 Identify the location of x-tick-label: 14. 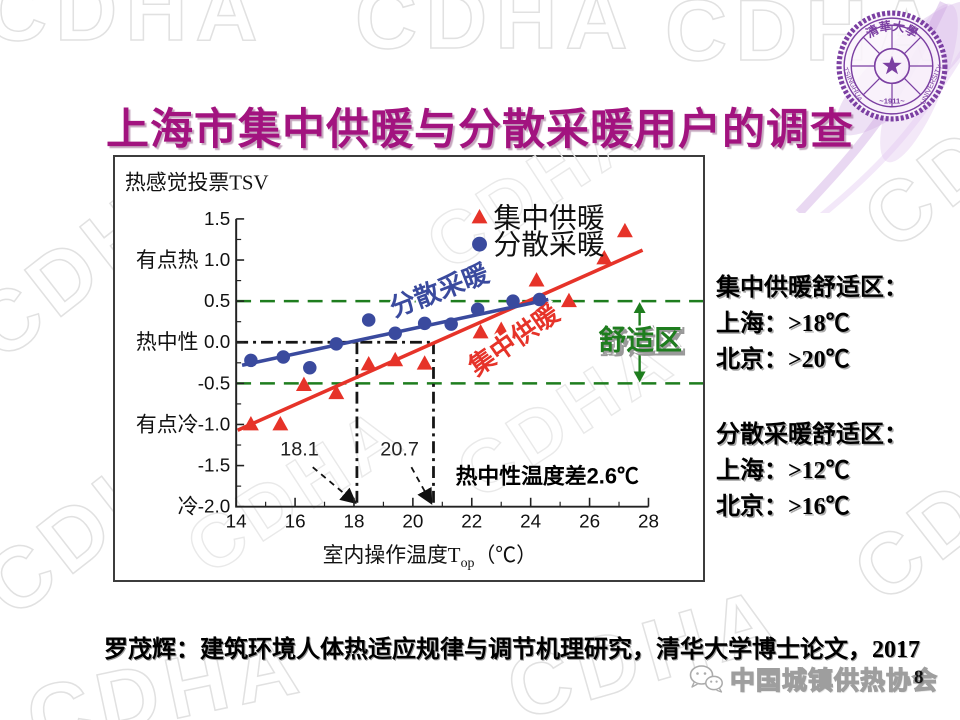
(236, 521).